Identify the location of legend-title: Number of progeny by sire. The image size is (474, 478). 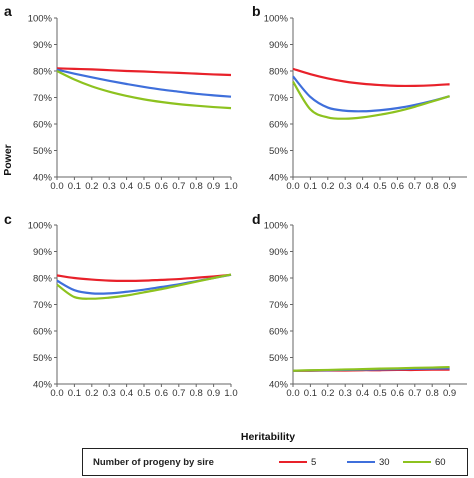
(153, 462).